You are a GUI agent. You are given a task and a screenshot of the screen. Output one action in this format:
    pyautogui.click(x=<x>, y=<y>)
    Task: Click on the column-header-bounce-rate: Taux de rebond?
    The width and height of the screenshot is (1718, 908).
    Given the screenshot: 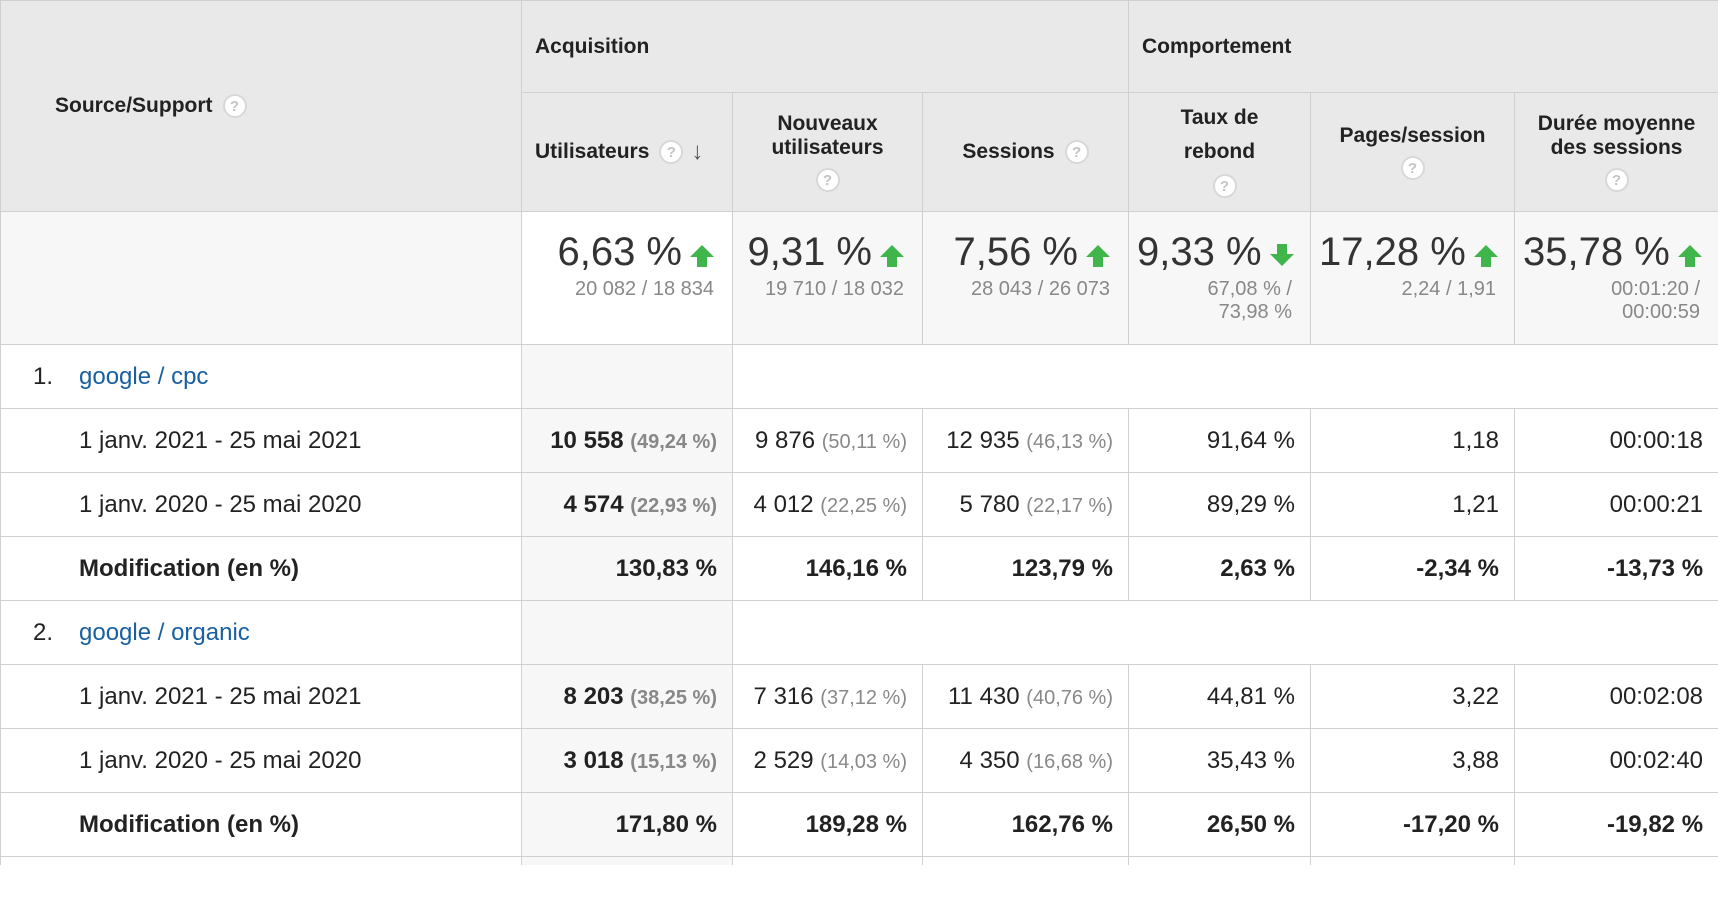 What is the action you would take?
    pyautogui.click(x=1219, y=152)
    